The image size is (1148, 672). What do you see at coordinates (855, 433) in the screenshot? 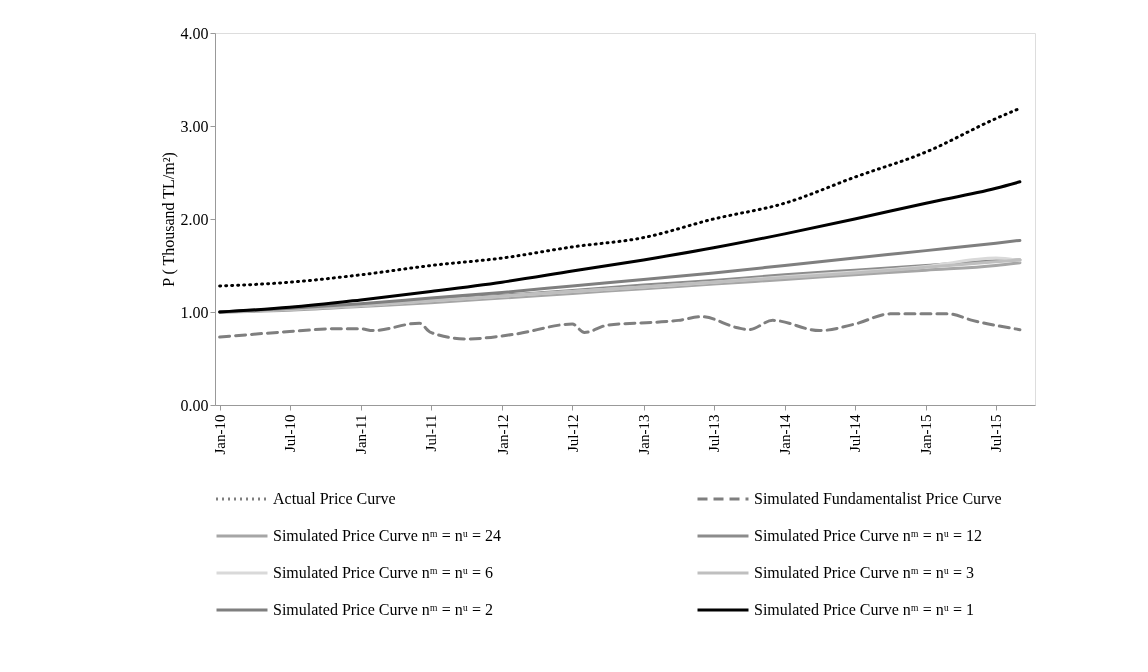
I see `x-tick-label: Jul-14` at bounding box center [855, 433].